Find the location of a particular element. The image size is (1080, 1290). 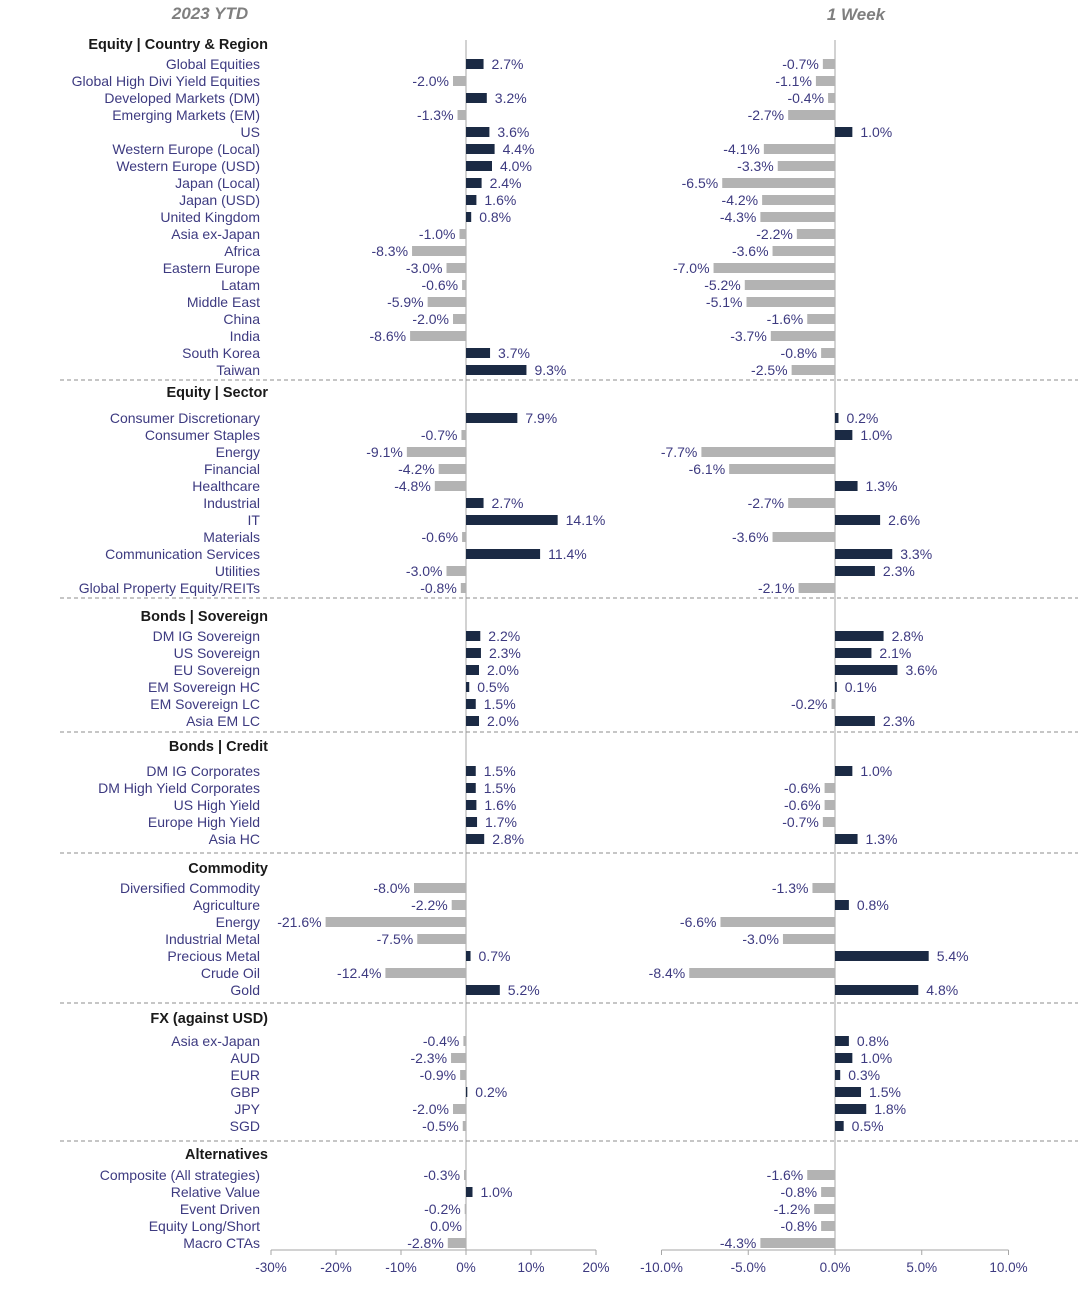

ytd-value-label: -0.2% is located at coordinates (442, 1209).